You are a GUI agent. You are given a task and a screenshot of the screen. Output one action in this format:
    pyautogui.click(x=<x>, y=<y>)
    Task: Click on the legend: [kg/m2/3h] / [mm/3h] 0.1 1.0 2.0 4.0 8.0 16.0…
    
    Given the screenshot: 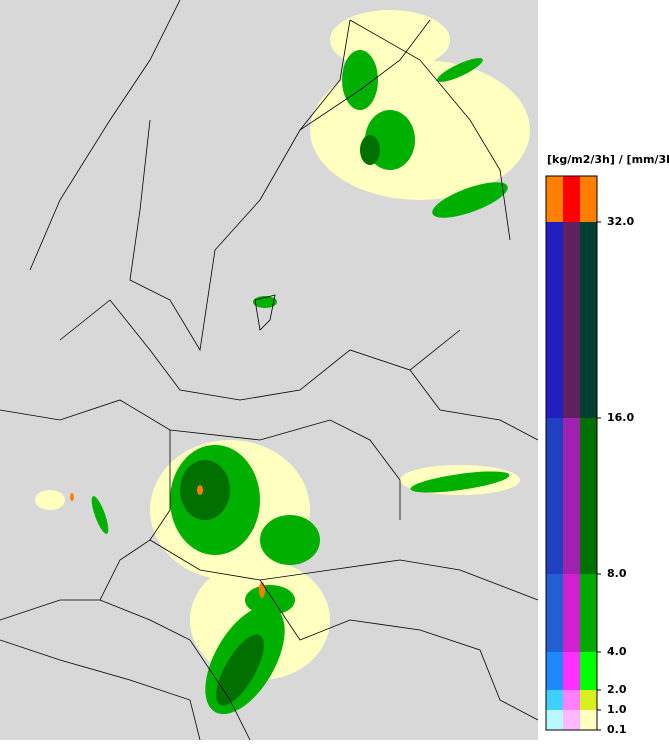 What is the action you would take?
    pyautogui.click(x=607, y=444)
    